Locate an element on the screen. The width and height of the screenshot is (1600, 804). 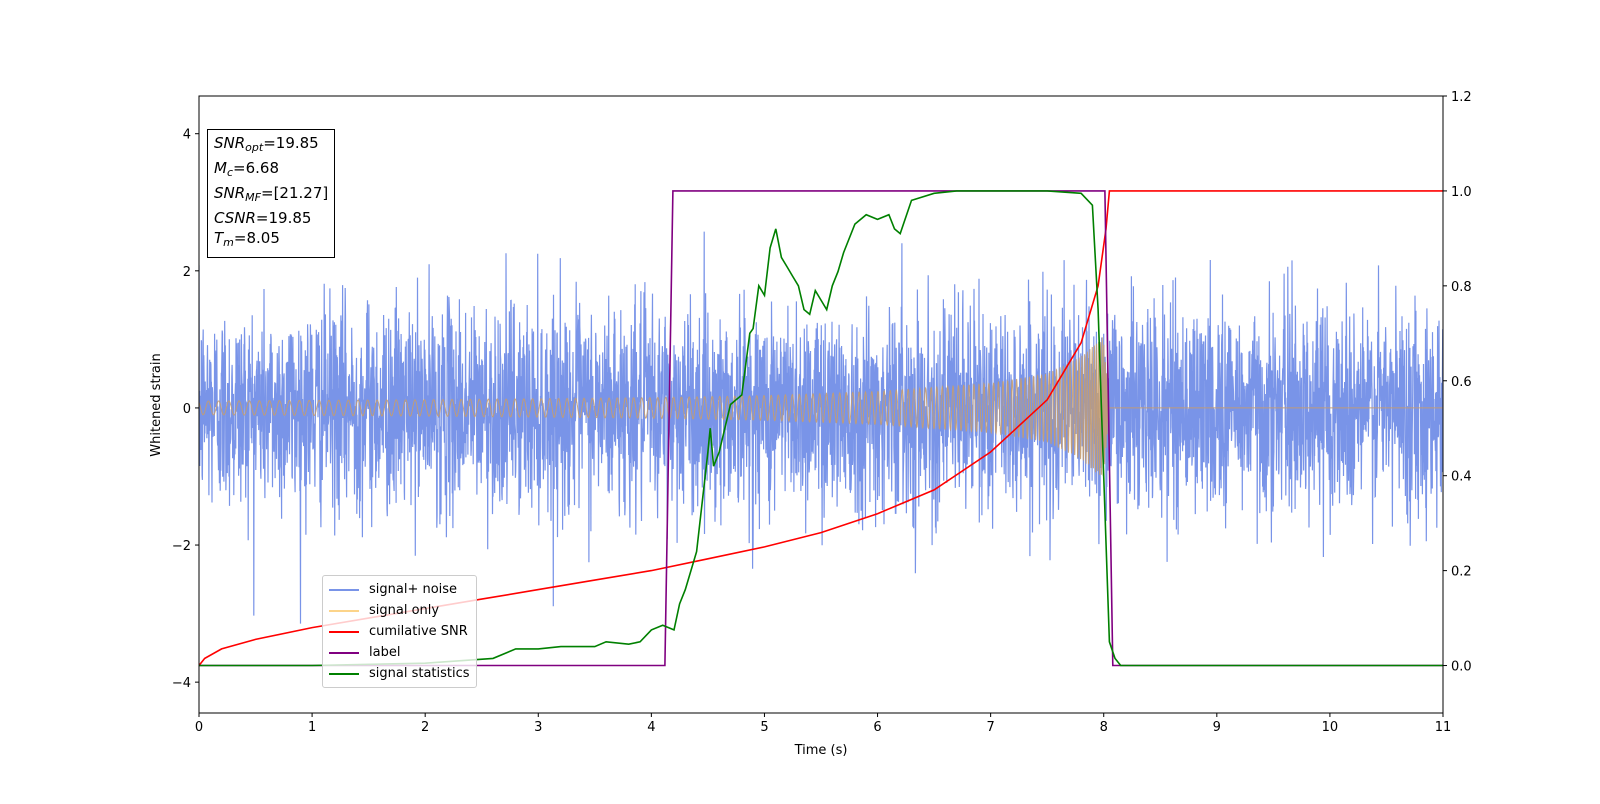
y-left-tick-label: −2 is located at coordinates (181, 546).